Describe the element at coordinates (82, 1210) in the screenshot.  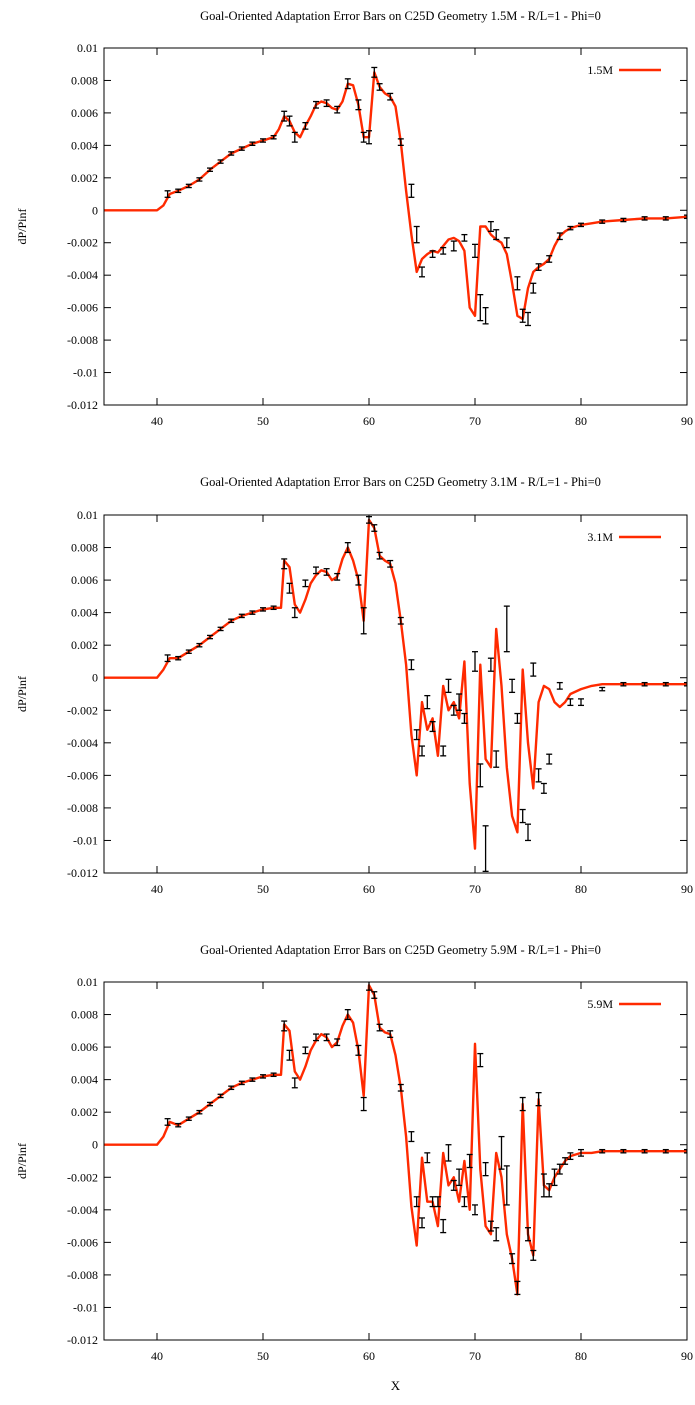
I see `y-tick-label: -0.004` at that location.